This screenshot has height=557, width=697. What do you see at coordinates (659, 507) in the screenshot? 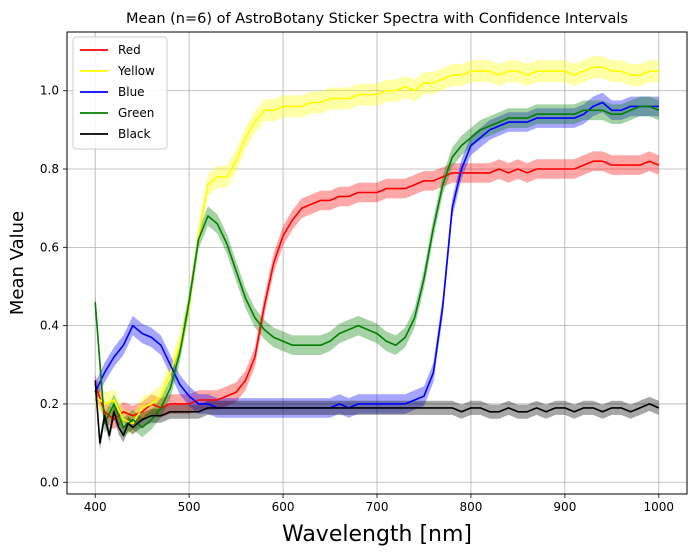
I see `x-tick-label: 1000` at bounding box center [659, 507].